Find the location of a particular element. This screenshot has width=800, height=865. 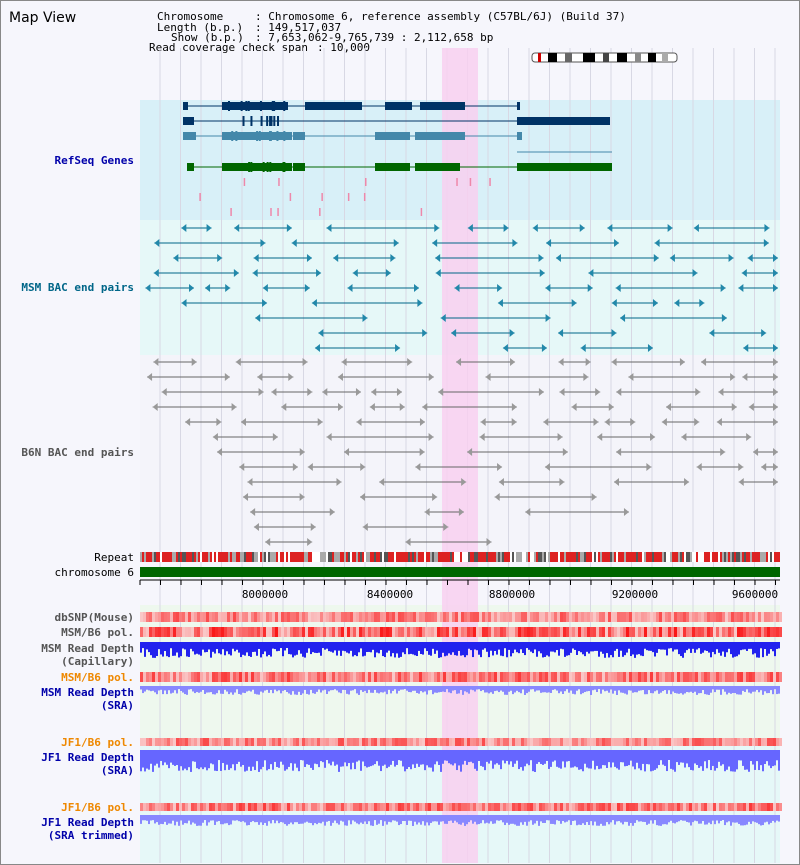

msm-bac-end-pairs-track is located at coordinates (461, 288).